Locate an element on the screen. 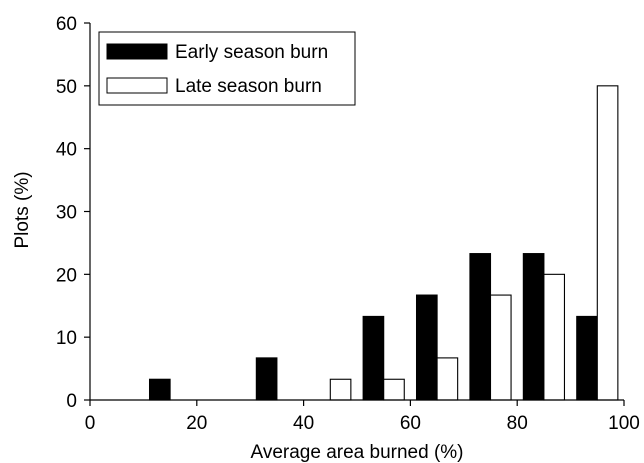 This screenshot has width=644, height=463. y-tick-label-50: 50 is located at coordinates (66, 87).